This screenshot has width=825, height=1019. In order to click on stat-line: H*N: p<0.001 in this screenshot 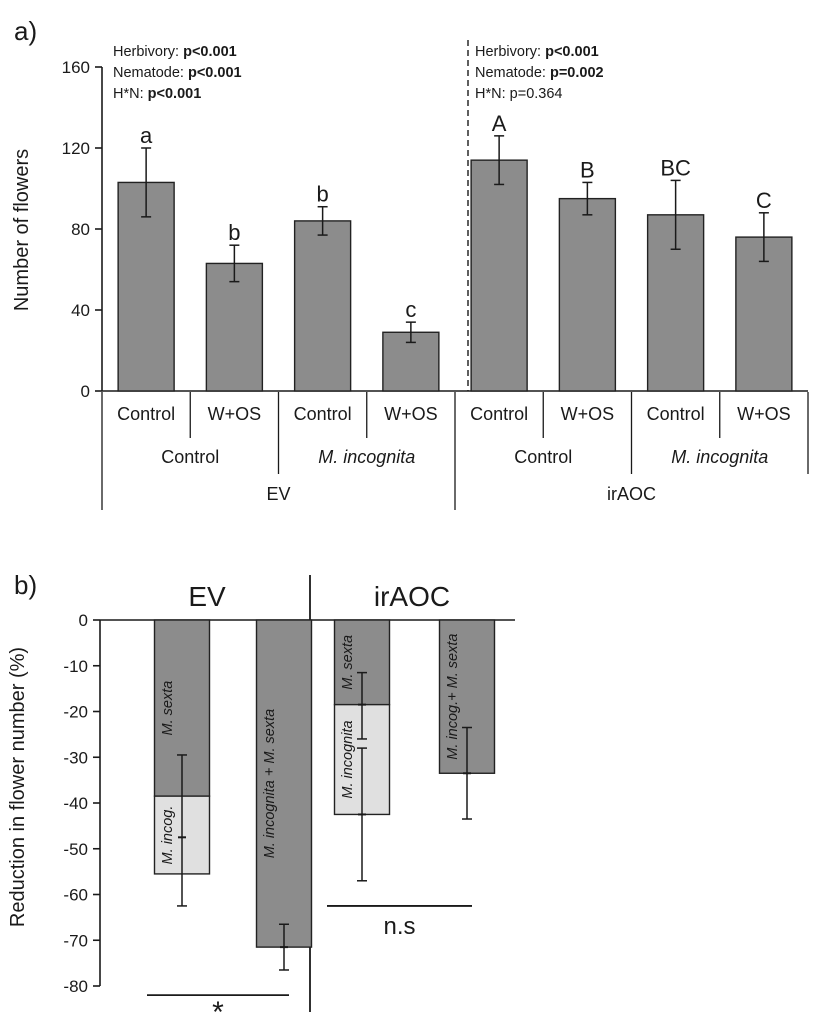, I will do `click(157, 94)`.